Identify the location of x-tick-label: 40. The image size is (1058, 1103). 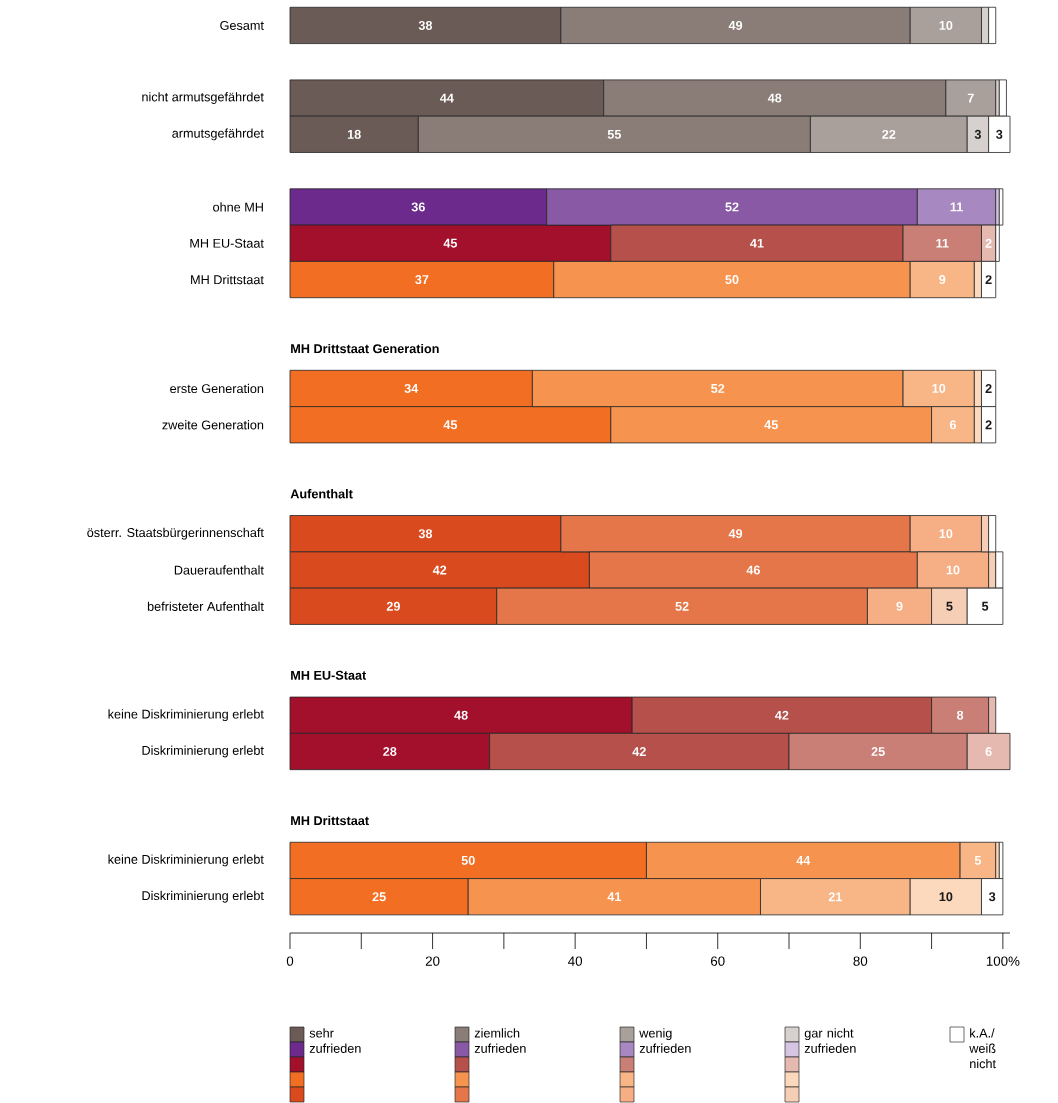
(575, 961).